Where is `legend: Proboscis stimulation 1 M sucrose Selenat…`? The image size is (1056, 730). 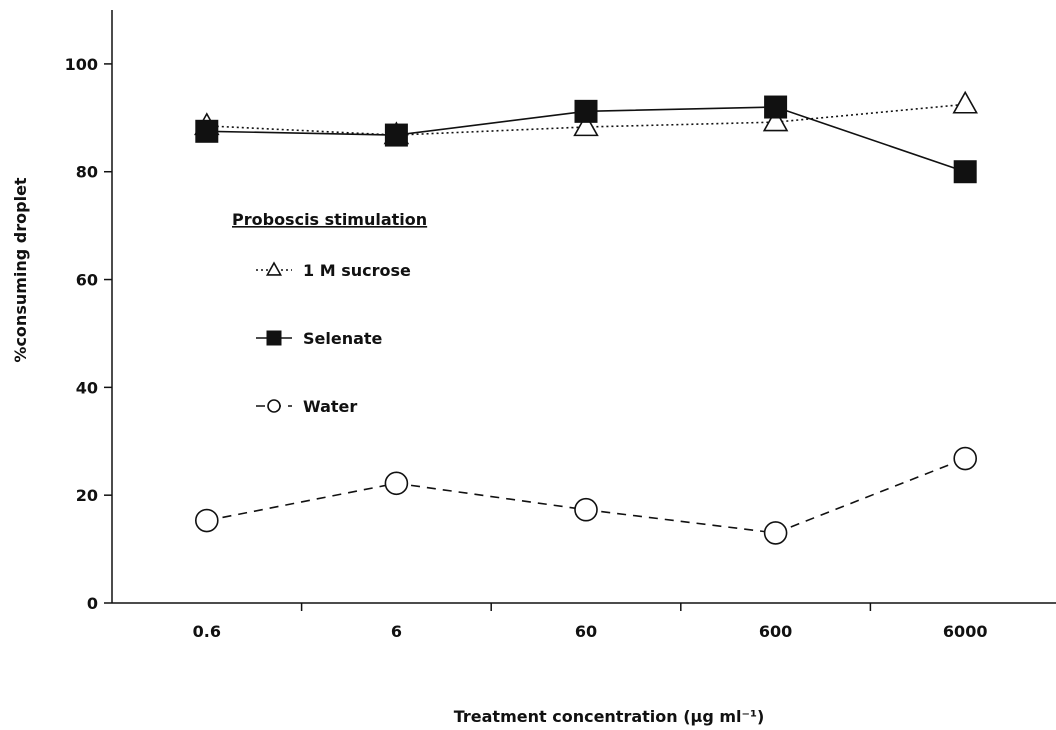
legend: Proboscis stimulation 1 M sucrose Selenat… is located at coordinates (329, 313).